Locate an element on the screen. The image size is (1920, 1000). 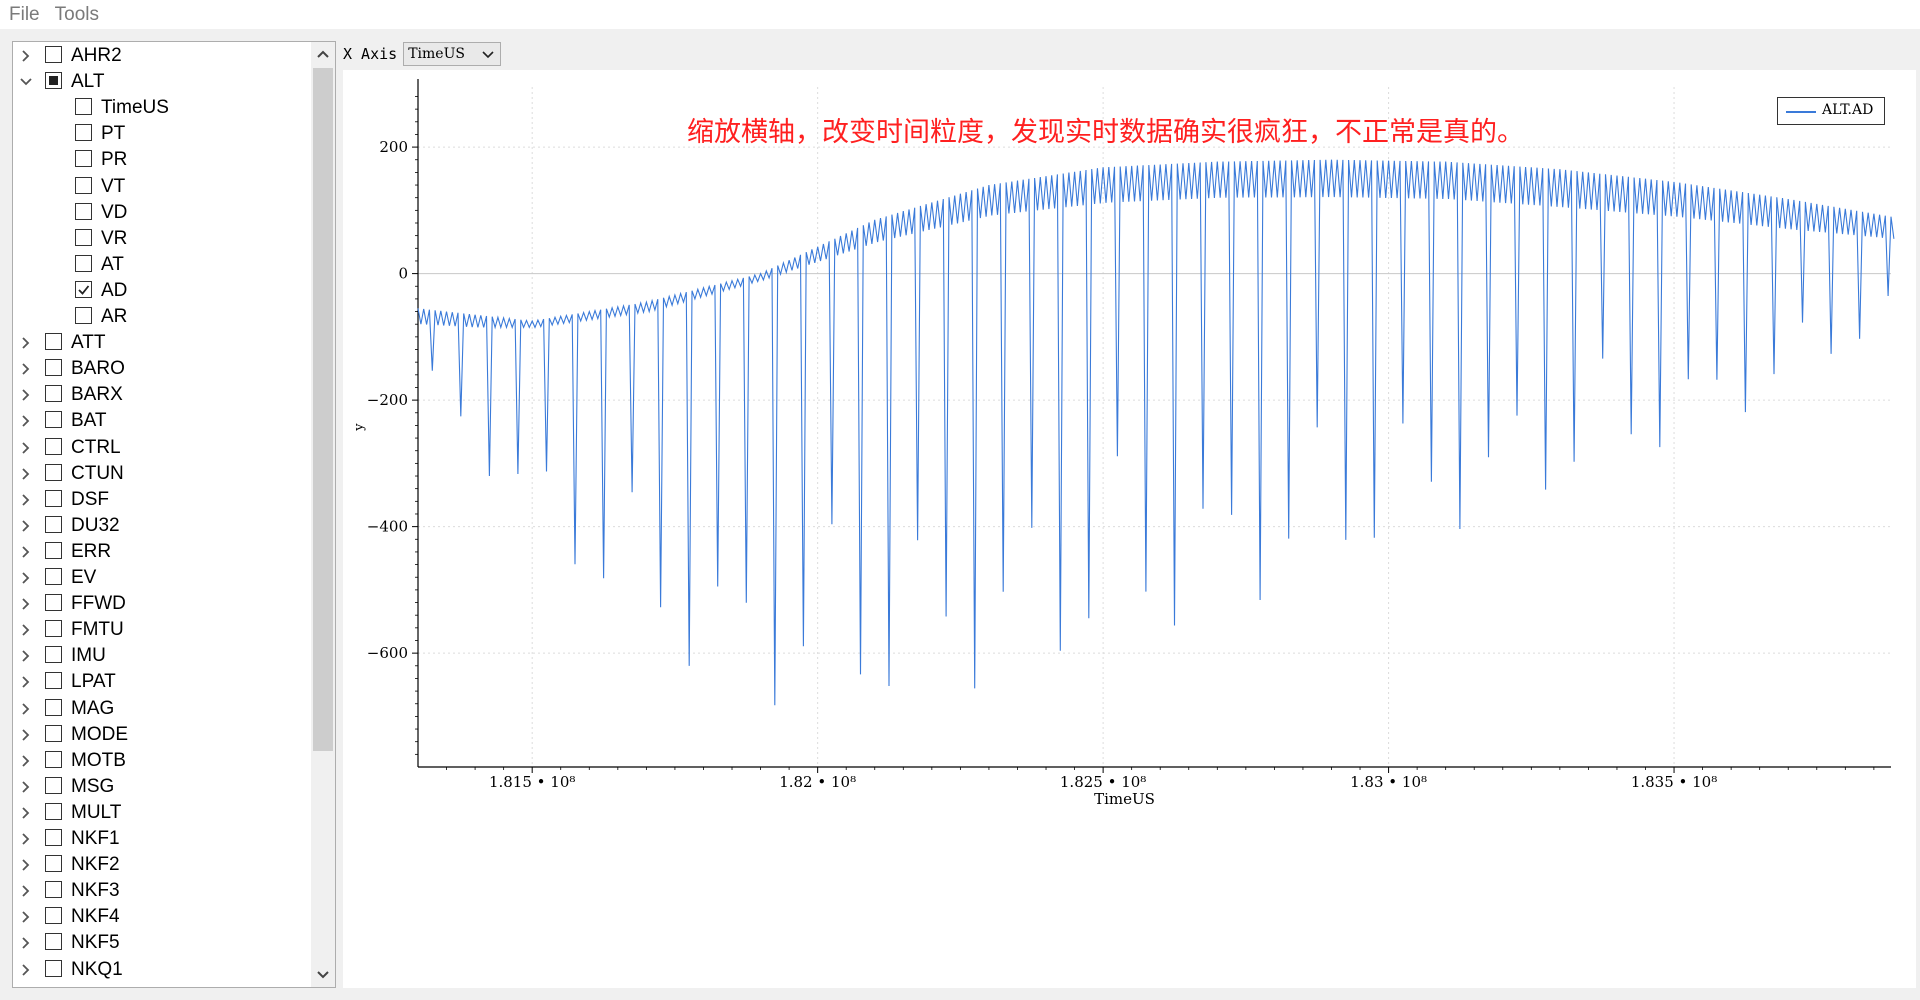
tree-item-mag: MAG is located at coordinates (162, 709).